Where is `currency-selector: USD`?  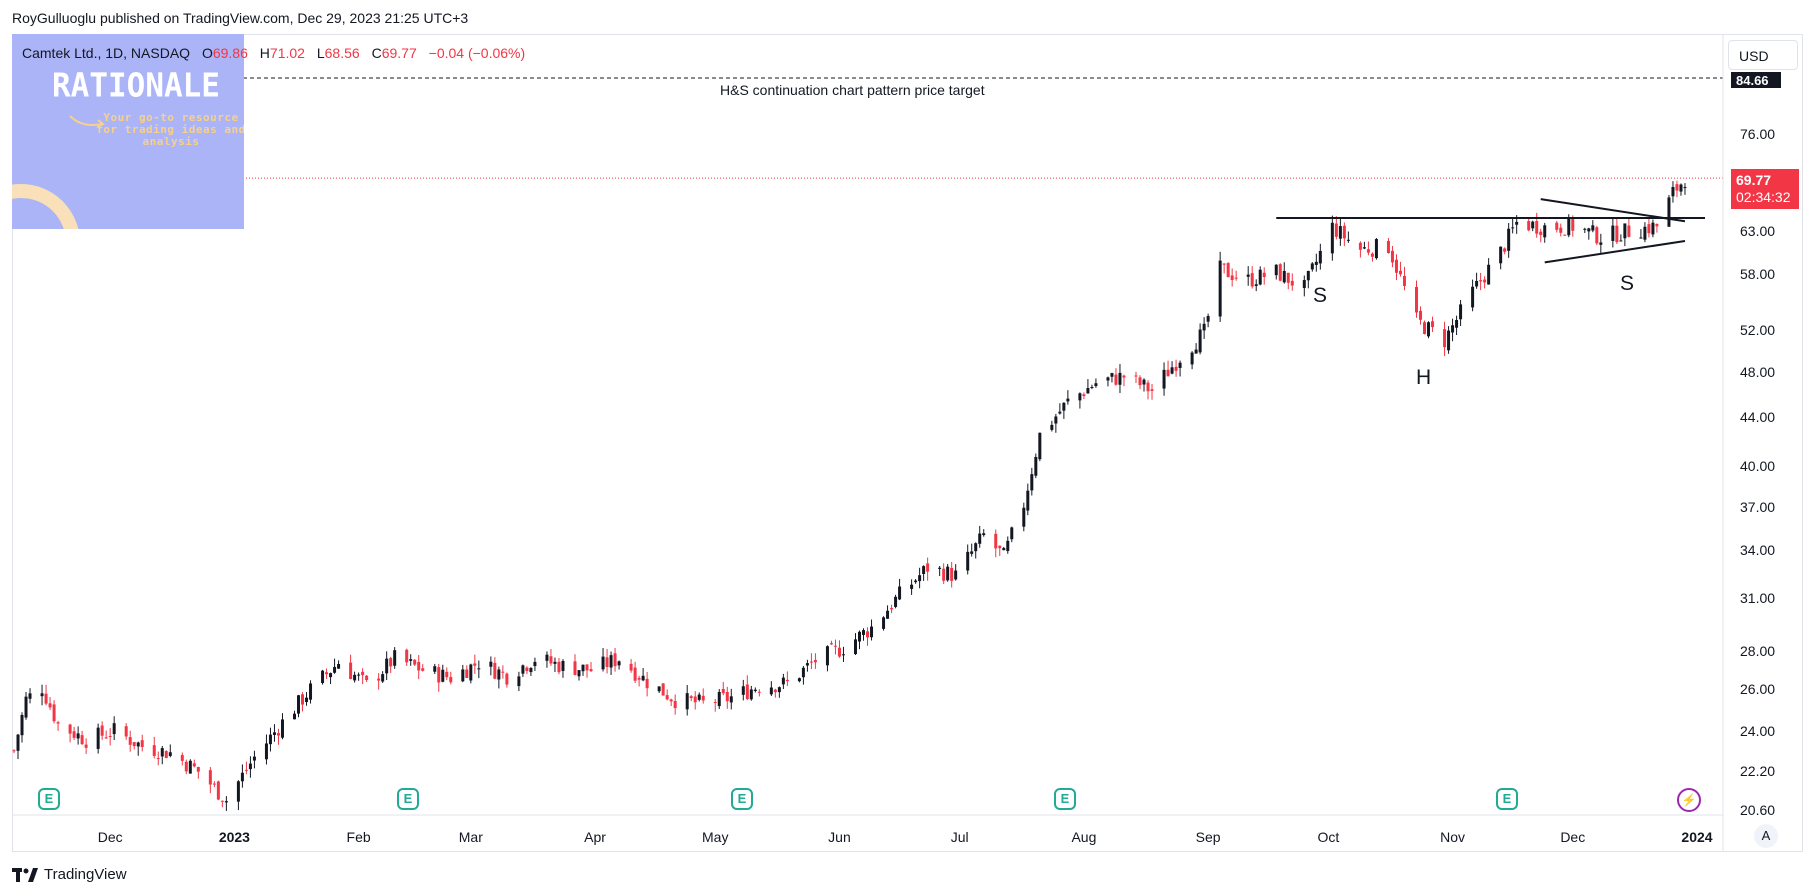 currency-selector: USD is located at coordinates (1763, 55).